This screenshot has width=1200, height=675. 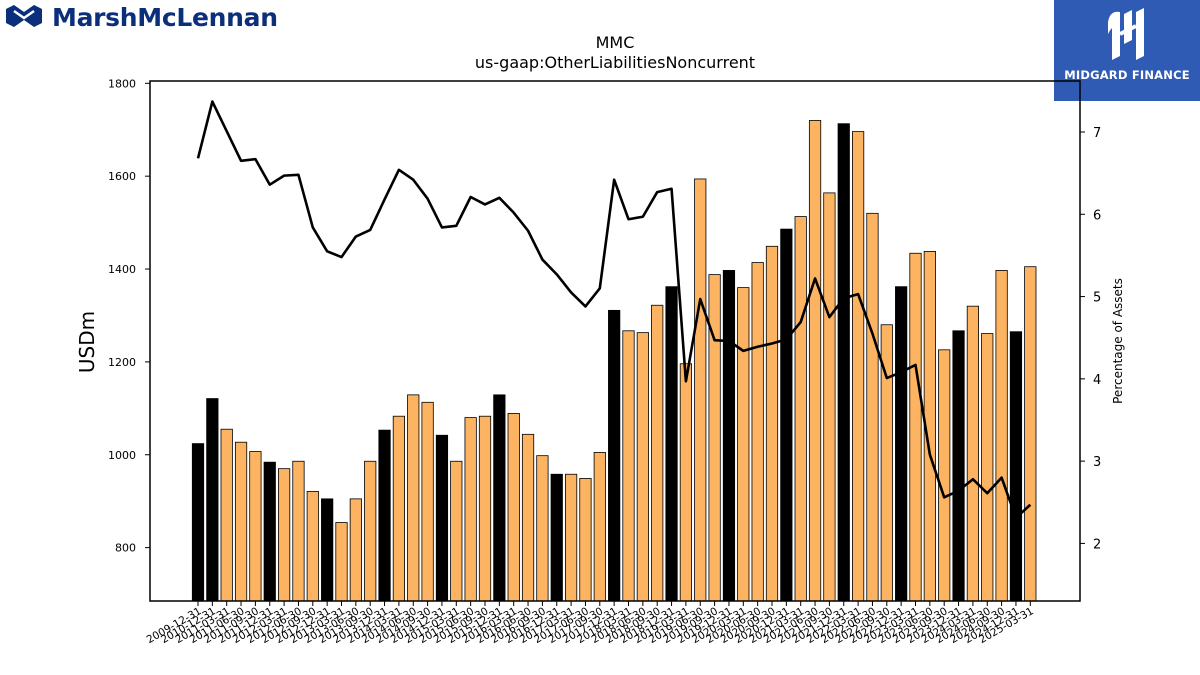 I want to click on y-tick-label: 1800, so click(x=122, y=83).